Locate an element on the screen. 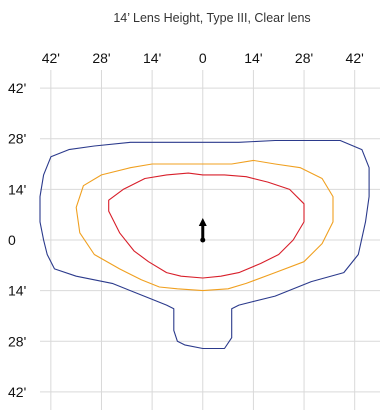 This screenshot has width=381, height=412. y-tick-label-3: 0 is located at coordinates (12, 240).